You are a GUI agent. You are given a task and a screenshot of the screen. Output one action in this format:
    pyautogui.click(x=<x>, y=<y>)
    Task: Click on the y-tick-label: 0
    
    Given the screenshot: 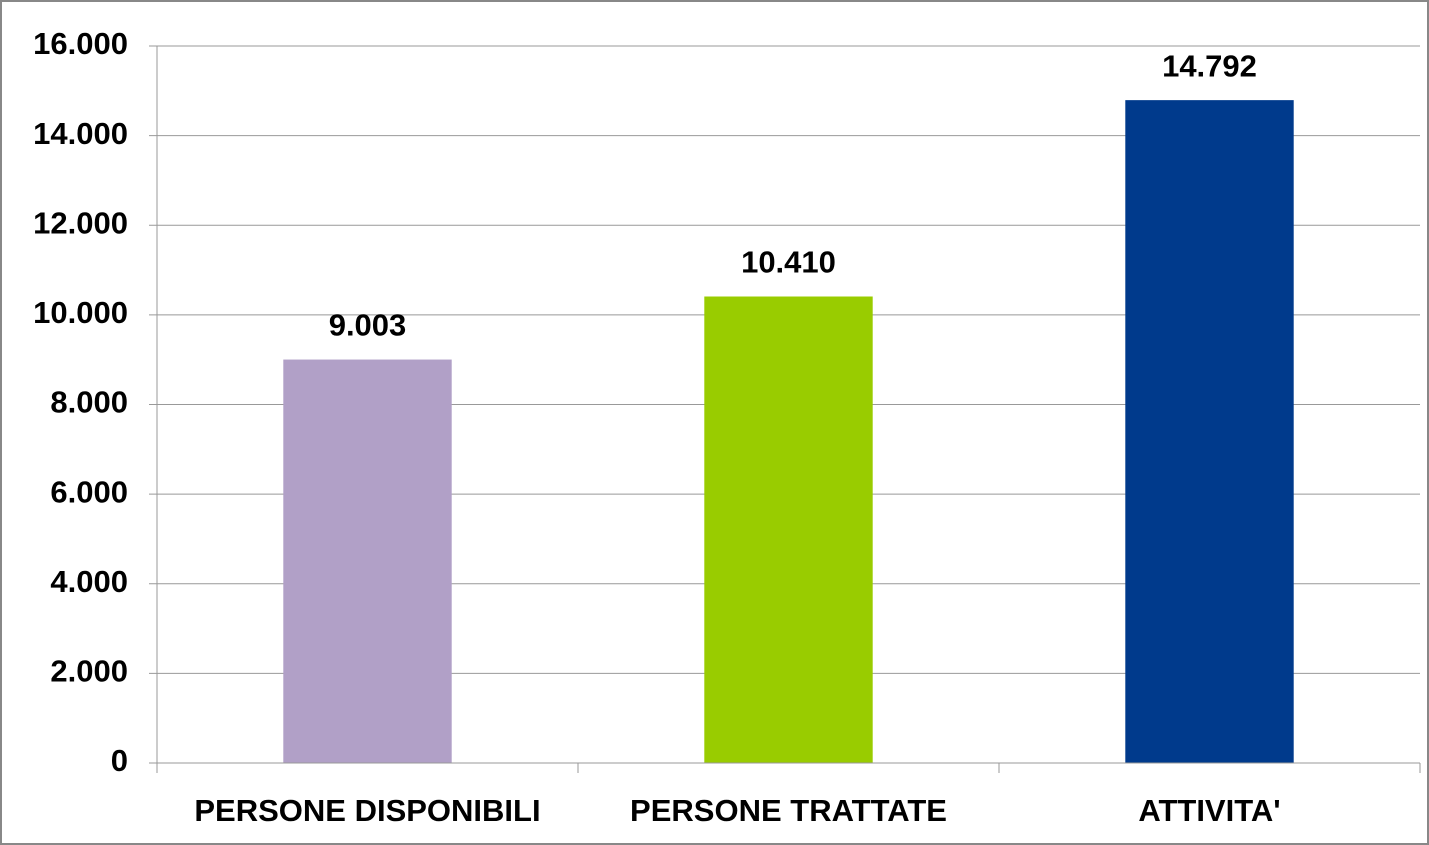 What is the action you would take?
    pyautogui.click(x=119, y=760)
    